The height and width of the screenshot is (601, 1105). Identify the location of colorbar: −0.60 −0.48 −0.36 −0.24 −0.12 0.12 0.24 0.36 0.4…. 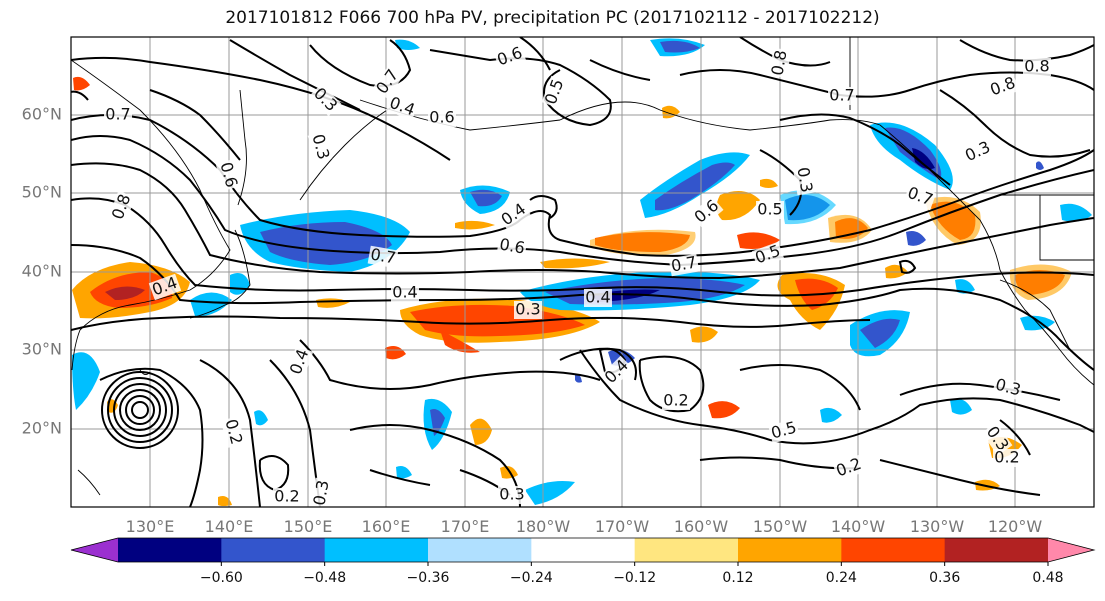
(583, 561).